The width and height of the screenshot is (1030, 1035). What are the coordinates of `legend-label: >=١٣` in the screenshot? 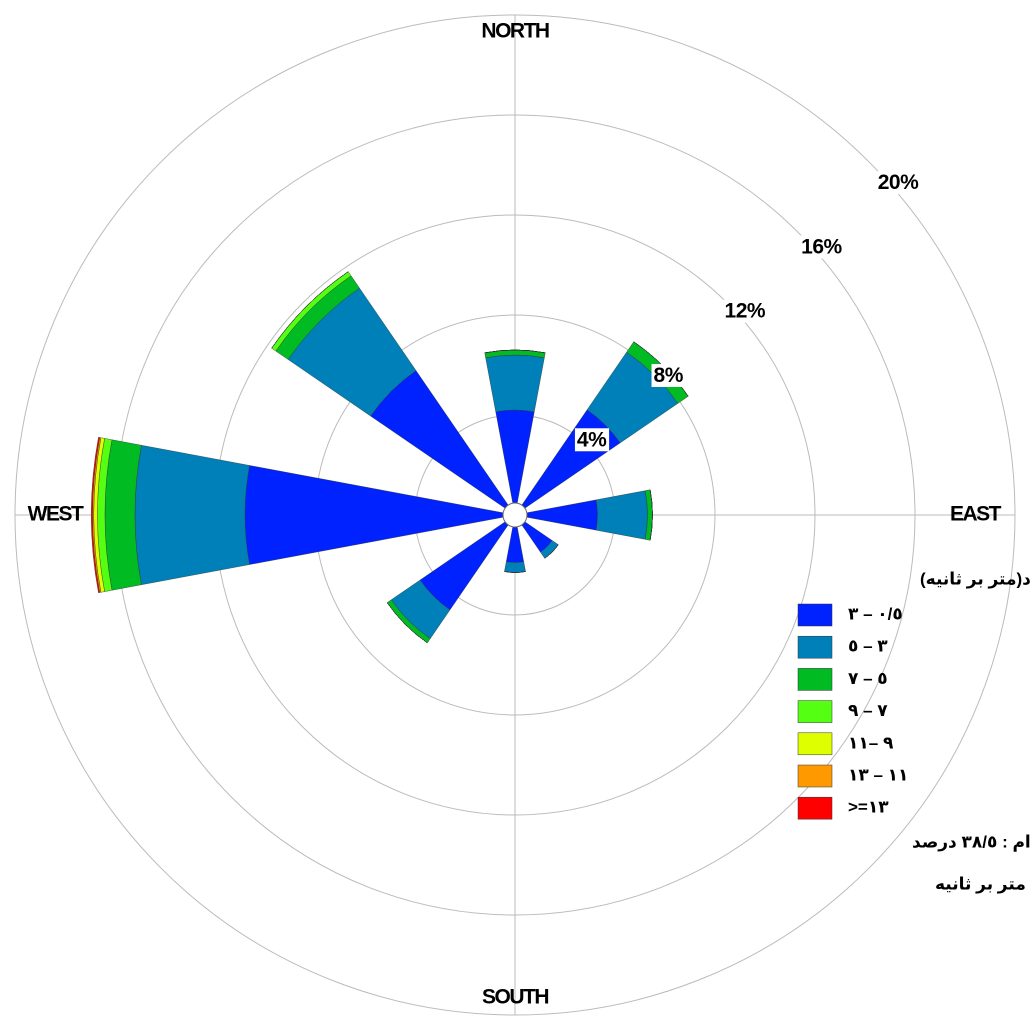 It's located at (868, 807).